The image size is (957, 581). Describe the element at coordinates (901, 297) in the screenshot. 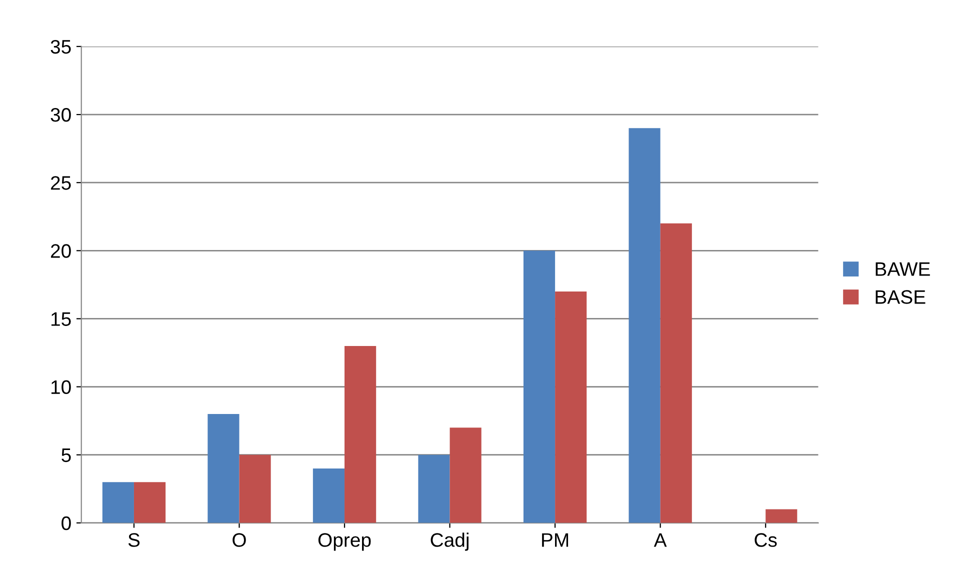

I see `legend-label: BASE` at that location.